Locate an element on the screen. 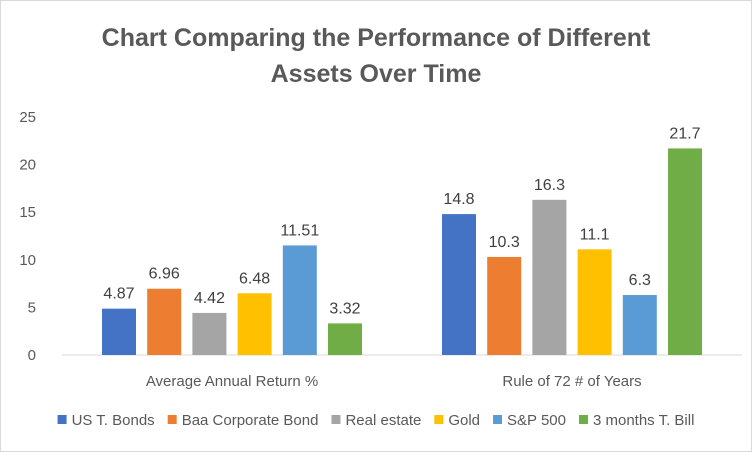  data-label: 16.3 is located at coordinates (549, 185).